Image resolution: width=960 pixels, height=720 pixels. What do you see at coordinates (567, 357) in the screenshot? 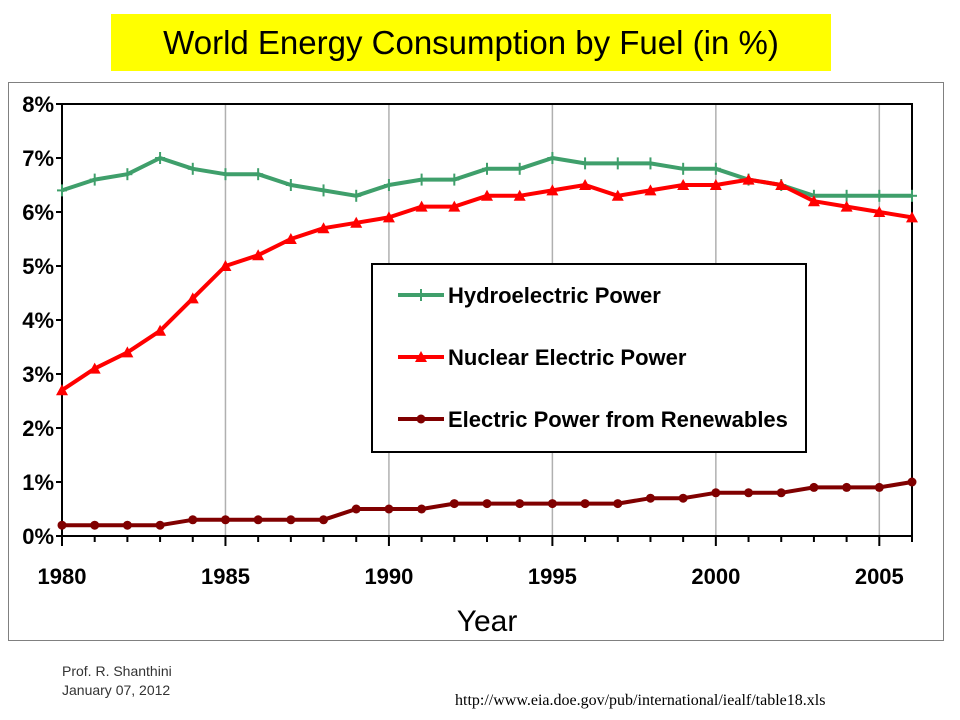
I see `legend-label: Nuclear Electric Power` at bounding box center [567, 357].